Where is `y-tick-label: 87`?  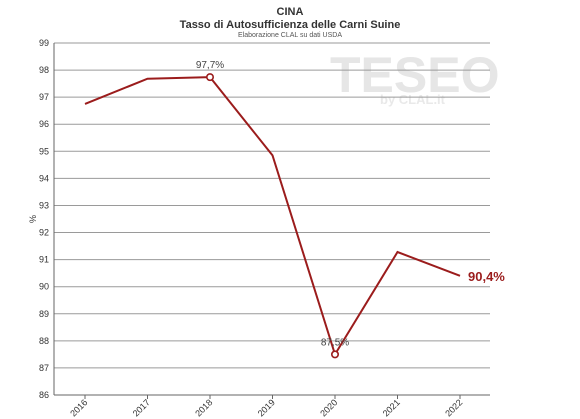 y-tick-label: 87 is located at coordinates (44, 368).